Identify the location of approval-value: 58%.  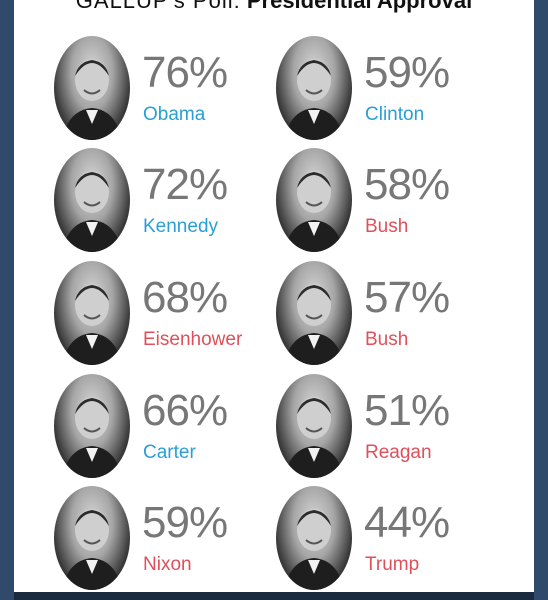
(407, 184).